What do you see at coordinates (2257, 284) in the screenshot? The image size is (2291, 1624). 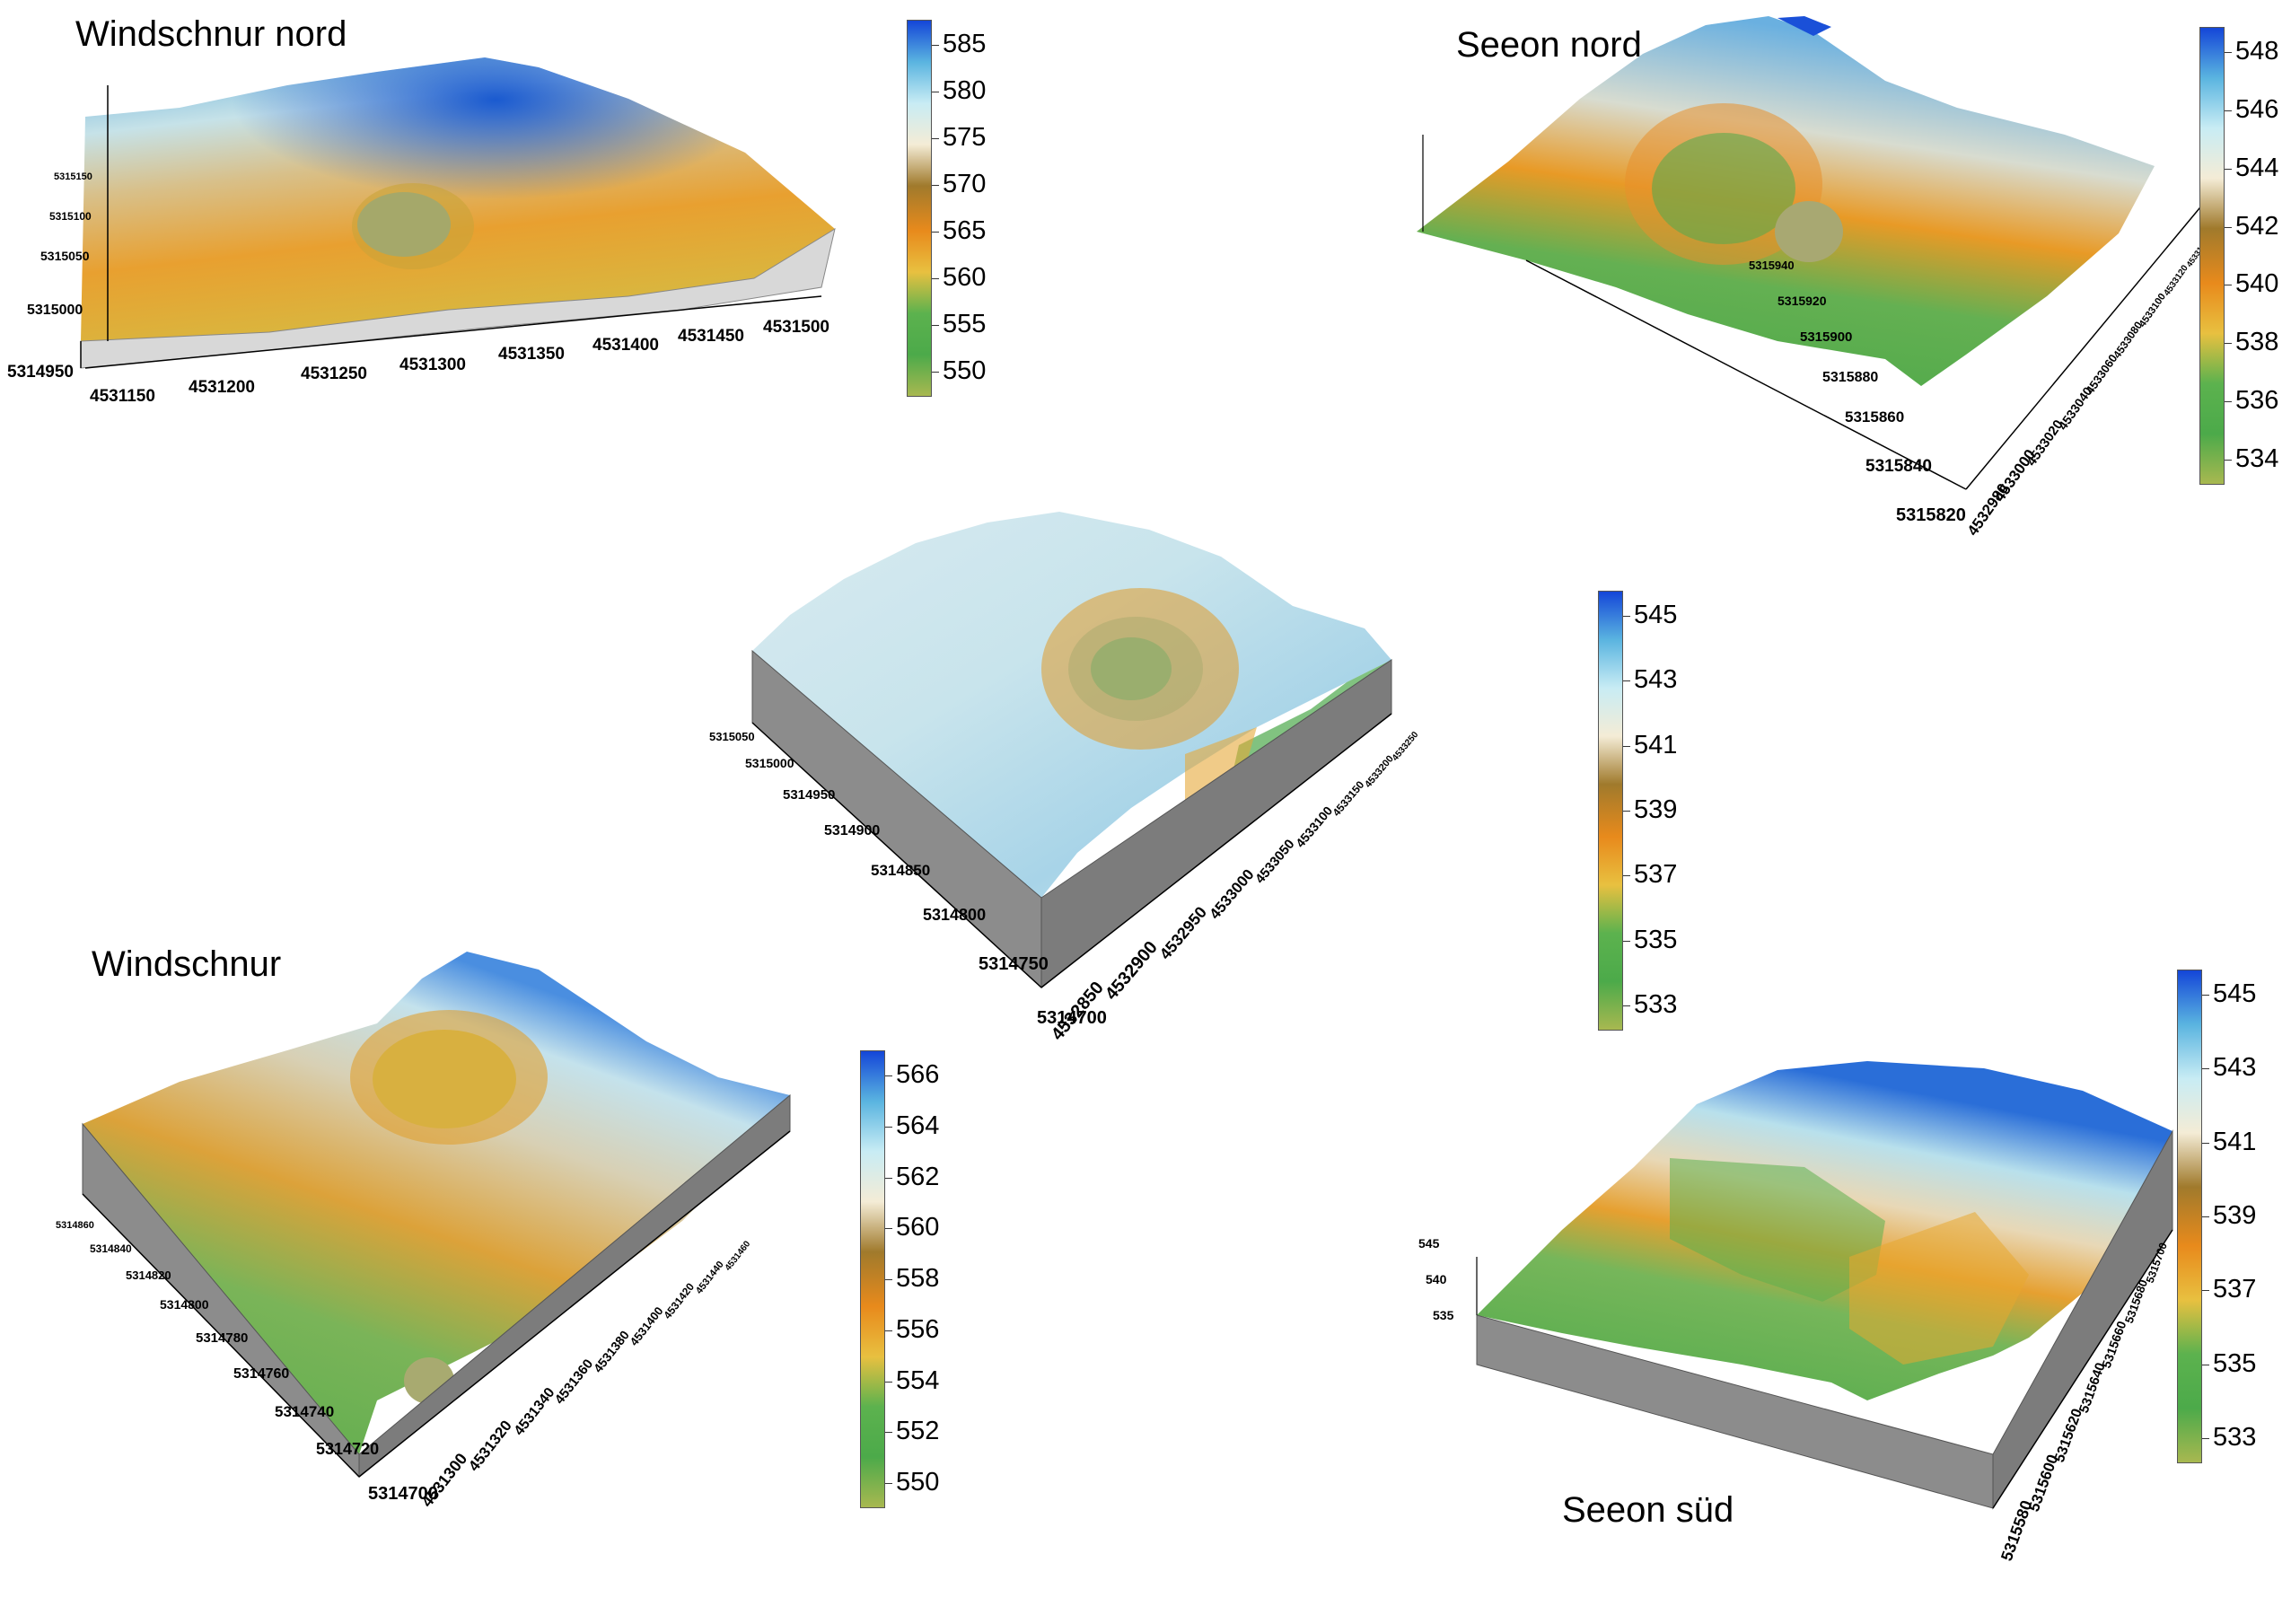 I see `colorbar-label: 540` at bounding box center [2257, 284].